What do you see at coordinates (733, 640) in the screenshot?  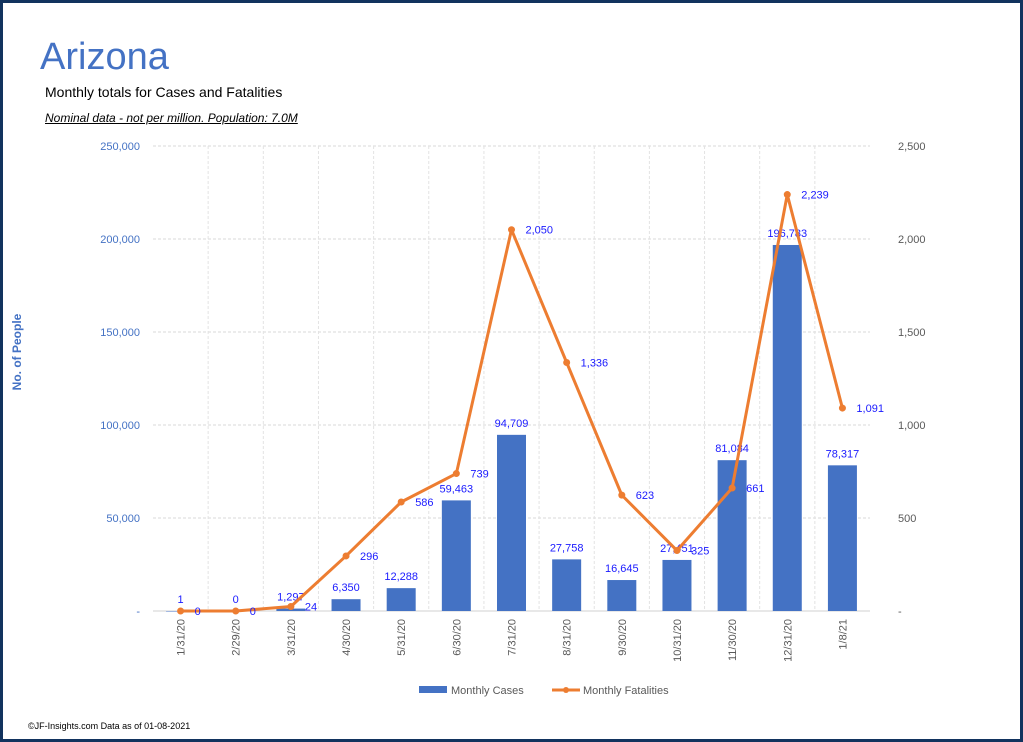 I see `x-tick-label: 11/30/20` at bounding box center [733, 640].